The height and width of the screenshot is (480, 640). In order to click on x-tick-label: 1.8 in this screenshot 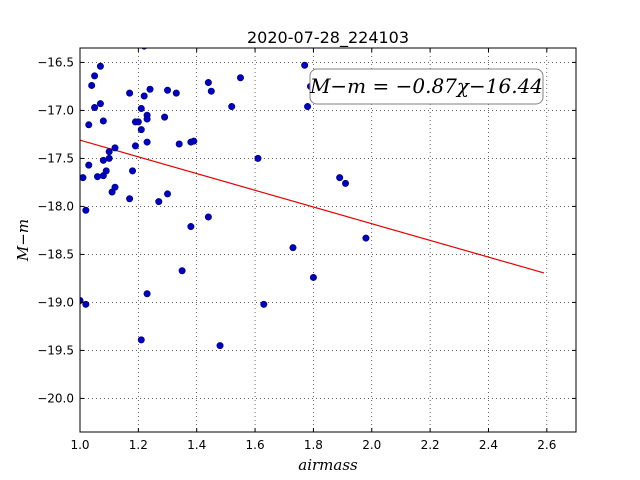, I will do `click(313, 445)`.